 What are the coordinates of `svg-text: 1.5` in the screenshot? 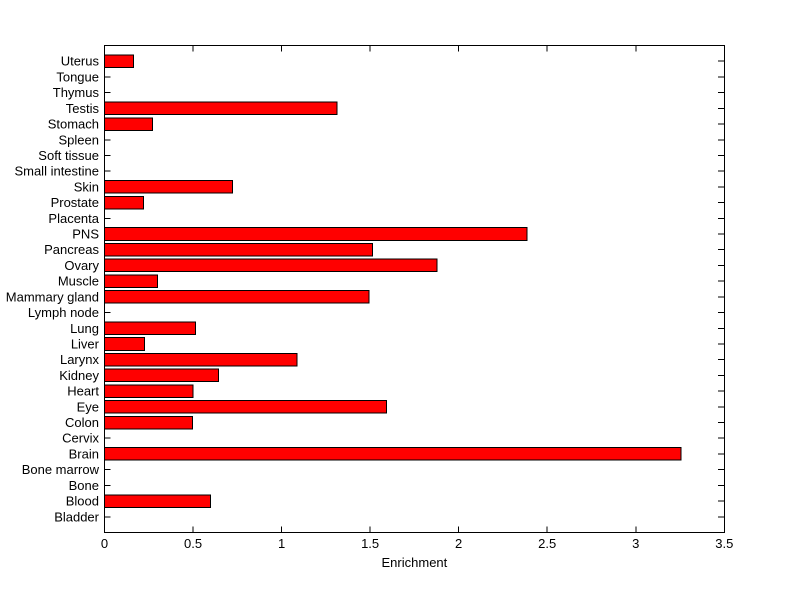 It's located at (370, 543).